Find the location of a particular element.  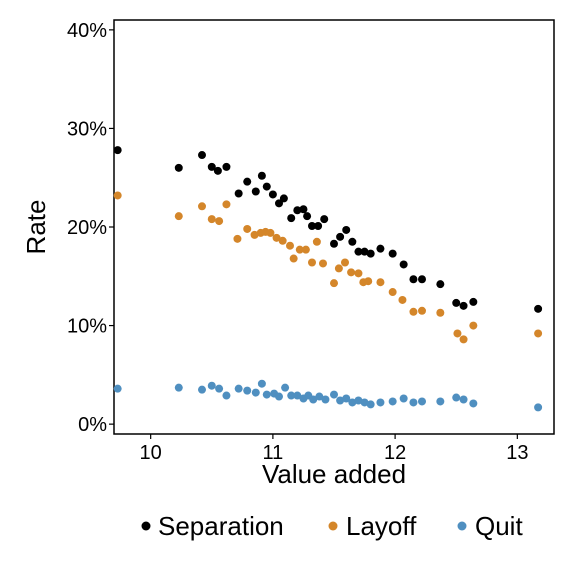

y-tick-label: 40% is located at coordinates (87, 31).